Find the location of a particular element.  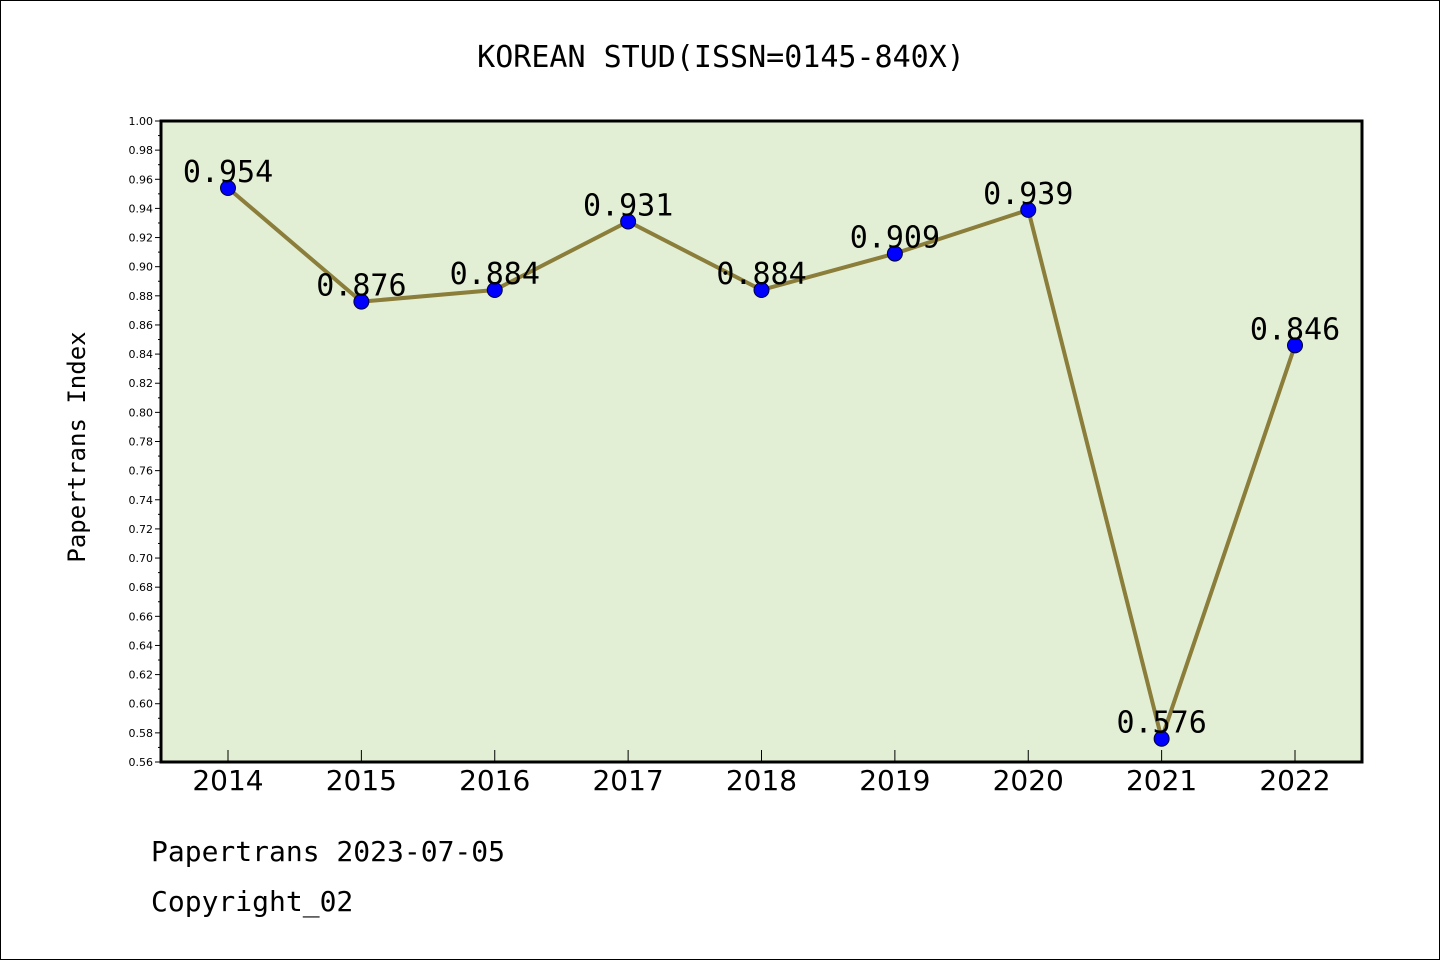

data-label: 0.576 is located at coordinates (1161, 723).